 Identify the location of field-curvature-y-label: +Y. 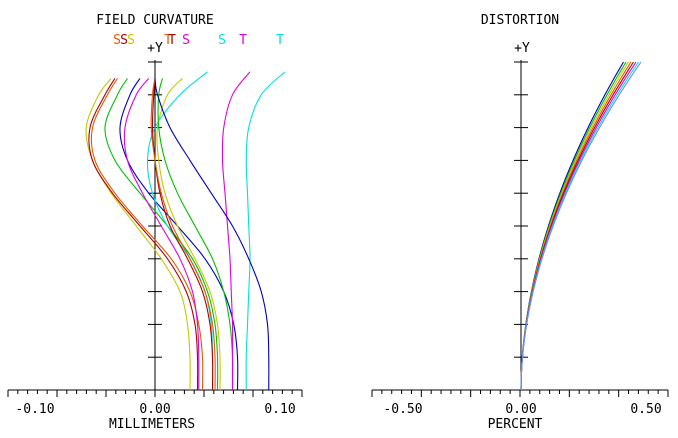
(155, 48).